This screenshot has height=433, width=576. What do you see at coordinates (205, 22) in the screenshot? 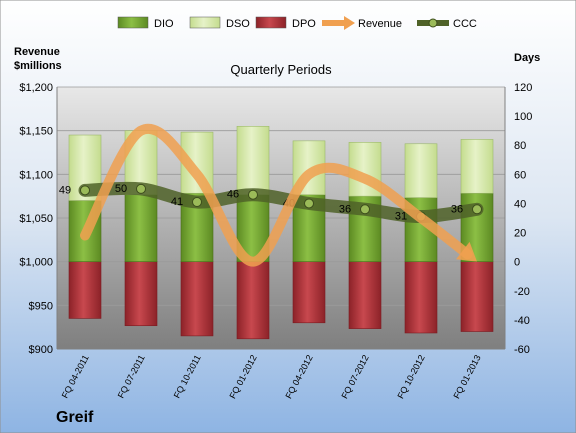
I see `legend-swatch-dso` at bounding box center [205, 22].